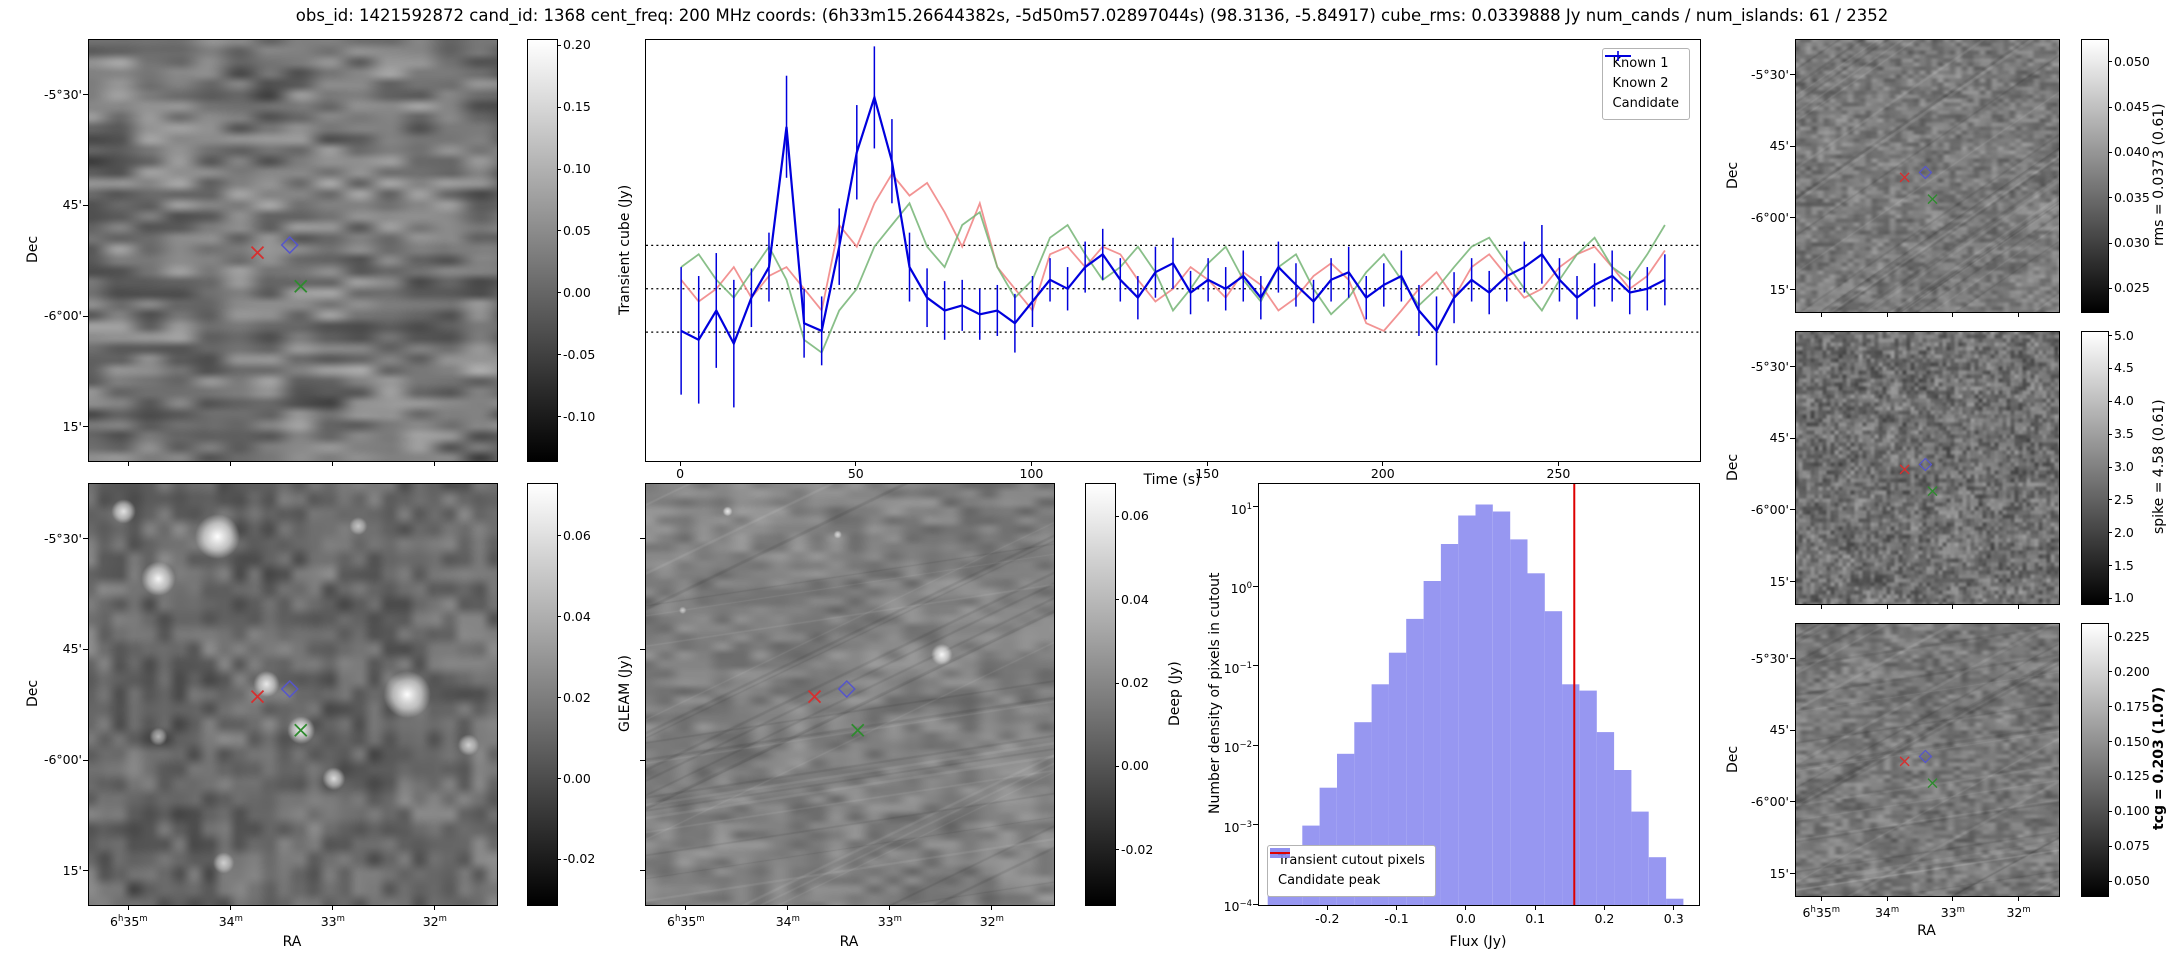 The image size is (2184, 960). I want to click on colorbar-tick-label: 3.5, so click(2124, 434).